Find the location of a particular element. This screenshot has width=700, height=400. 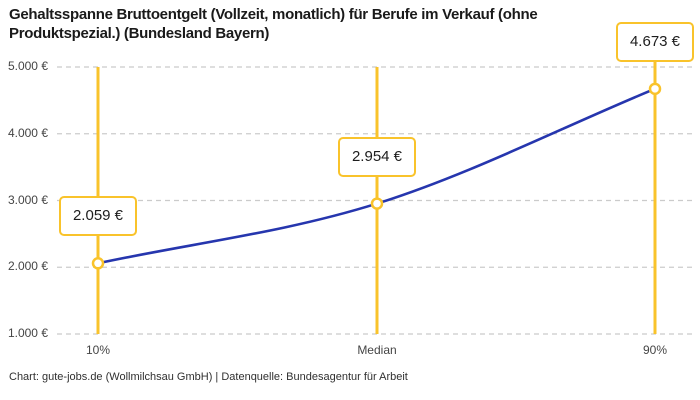

y-axis-tick-label: 2.000 € is located at coordinates (27, 266).